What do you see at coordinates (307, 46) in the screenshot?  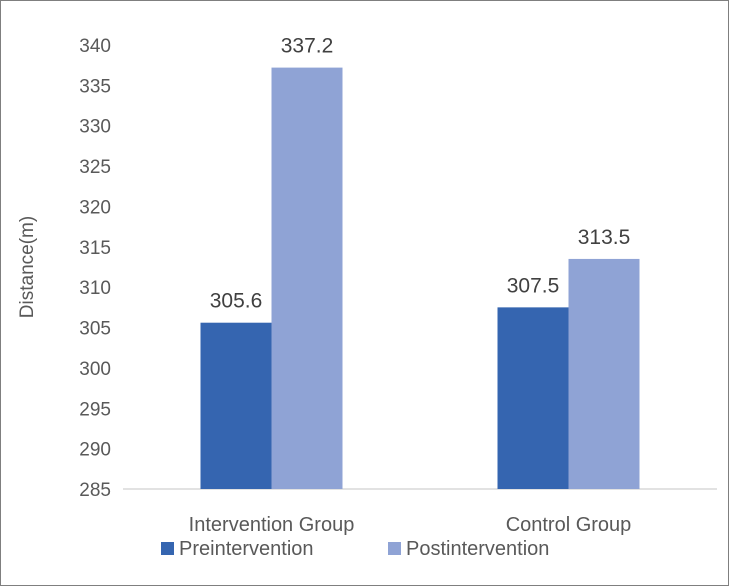 I see `data-label: 337.2` at bounding box center [307, 46].